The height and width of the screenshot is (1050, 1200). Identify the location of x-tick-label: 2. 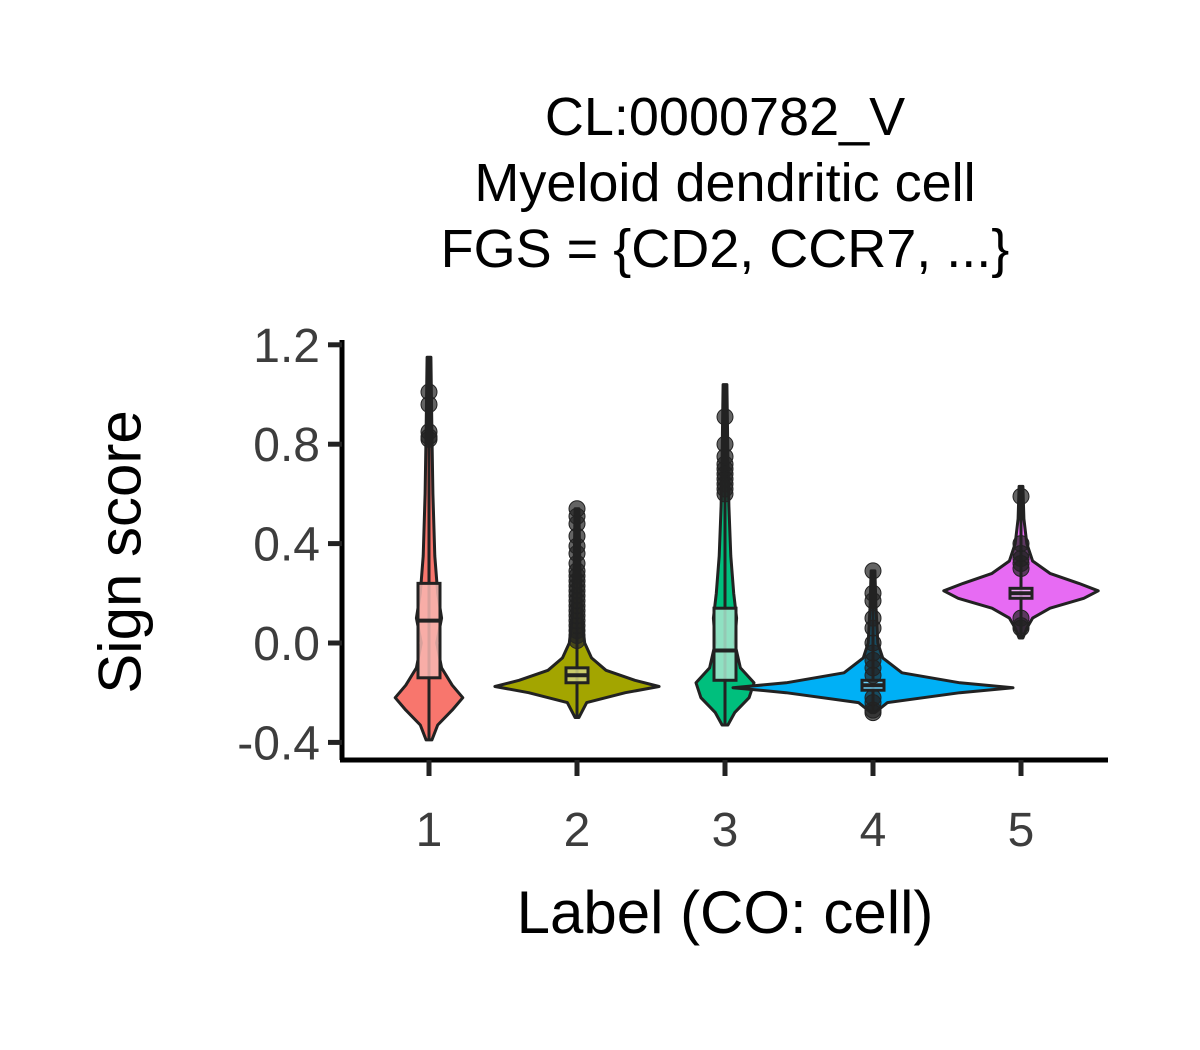
(577, 830).